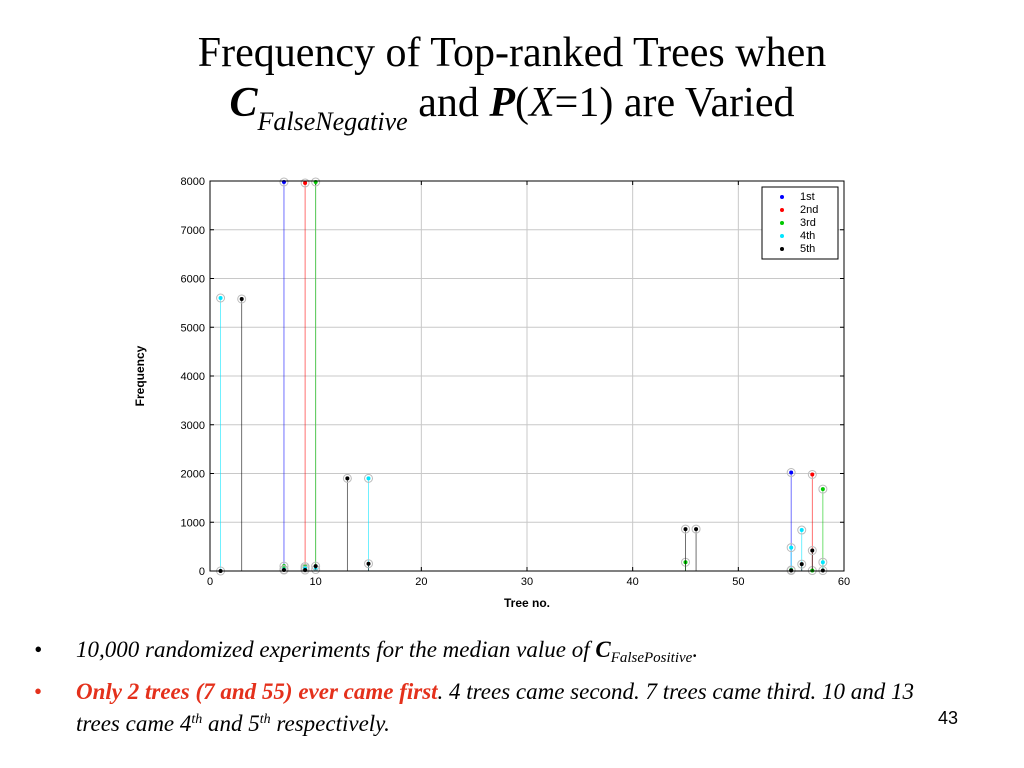  Describe the element at coordinates (527, 603) in the screenshot. I see `x-axis-label: Tree no.` at that location.